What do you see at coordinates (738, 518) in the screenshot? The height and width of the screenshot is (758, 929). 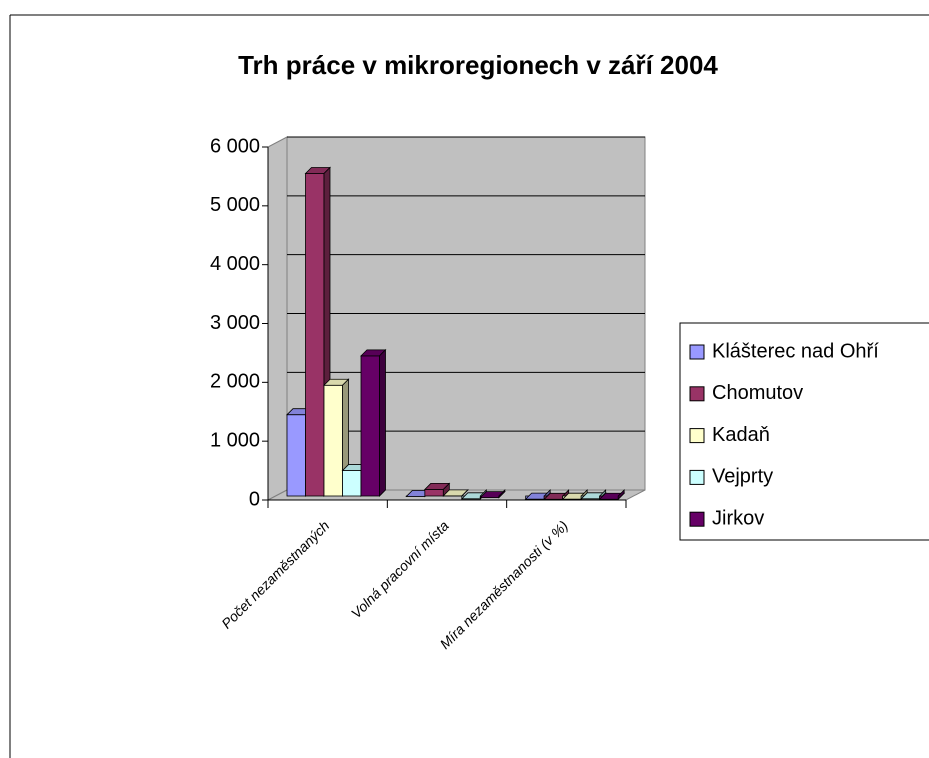 I see `legend-label: Jirkov` at bounding box center [738, 518].